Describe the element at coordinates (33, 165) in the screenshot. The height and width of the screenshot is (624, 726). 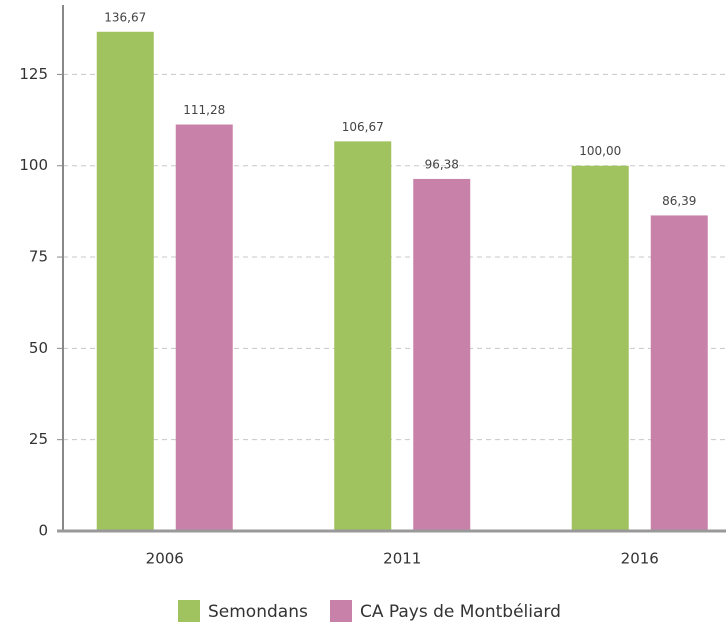
I see `y-tick-label: 100` at that location.